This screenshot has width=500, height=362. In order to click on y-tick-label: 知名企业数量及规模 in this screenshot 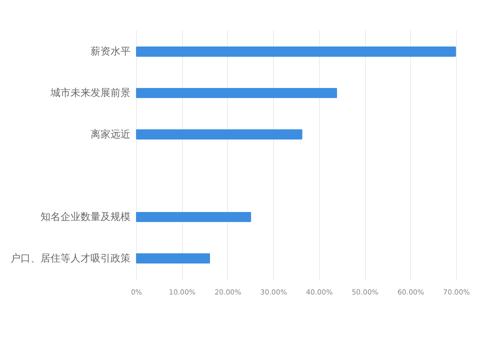, I will do `click(85, 216)`.